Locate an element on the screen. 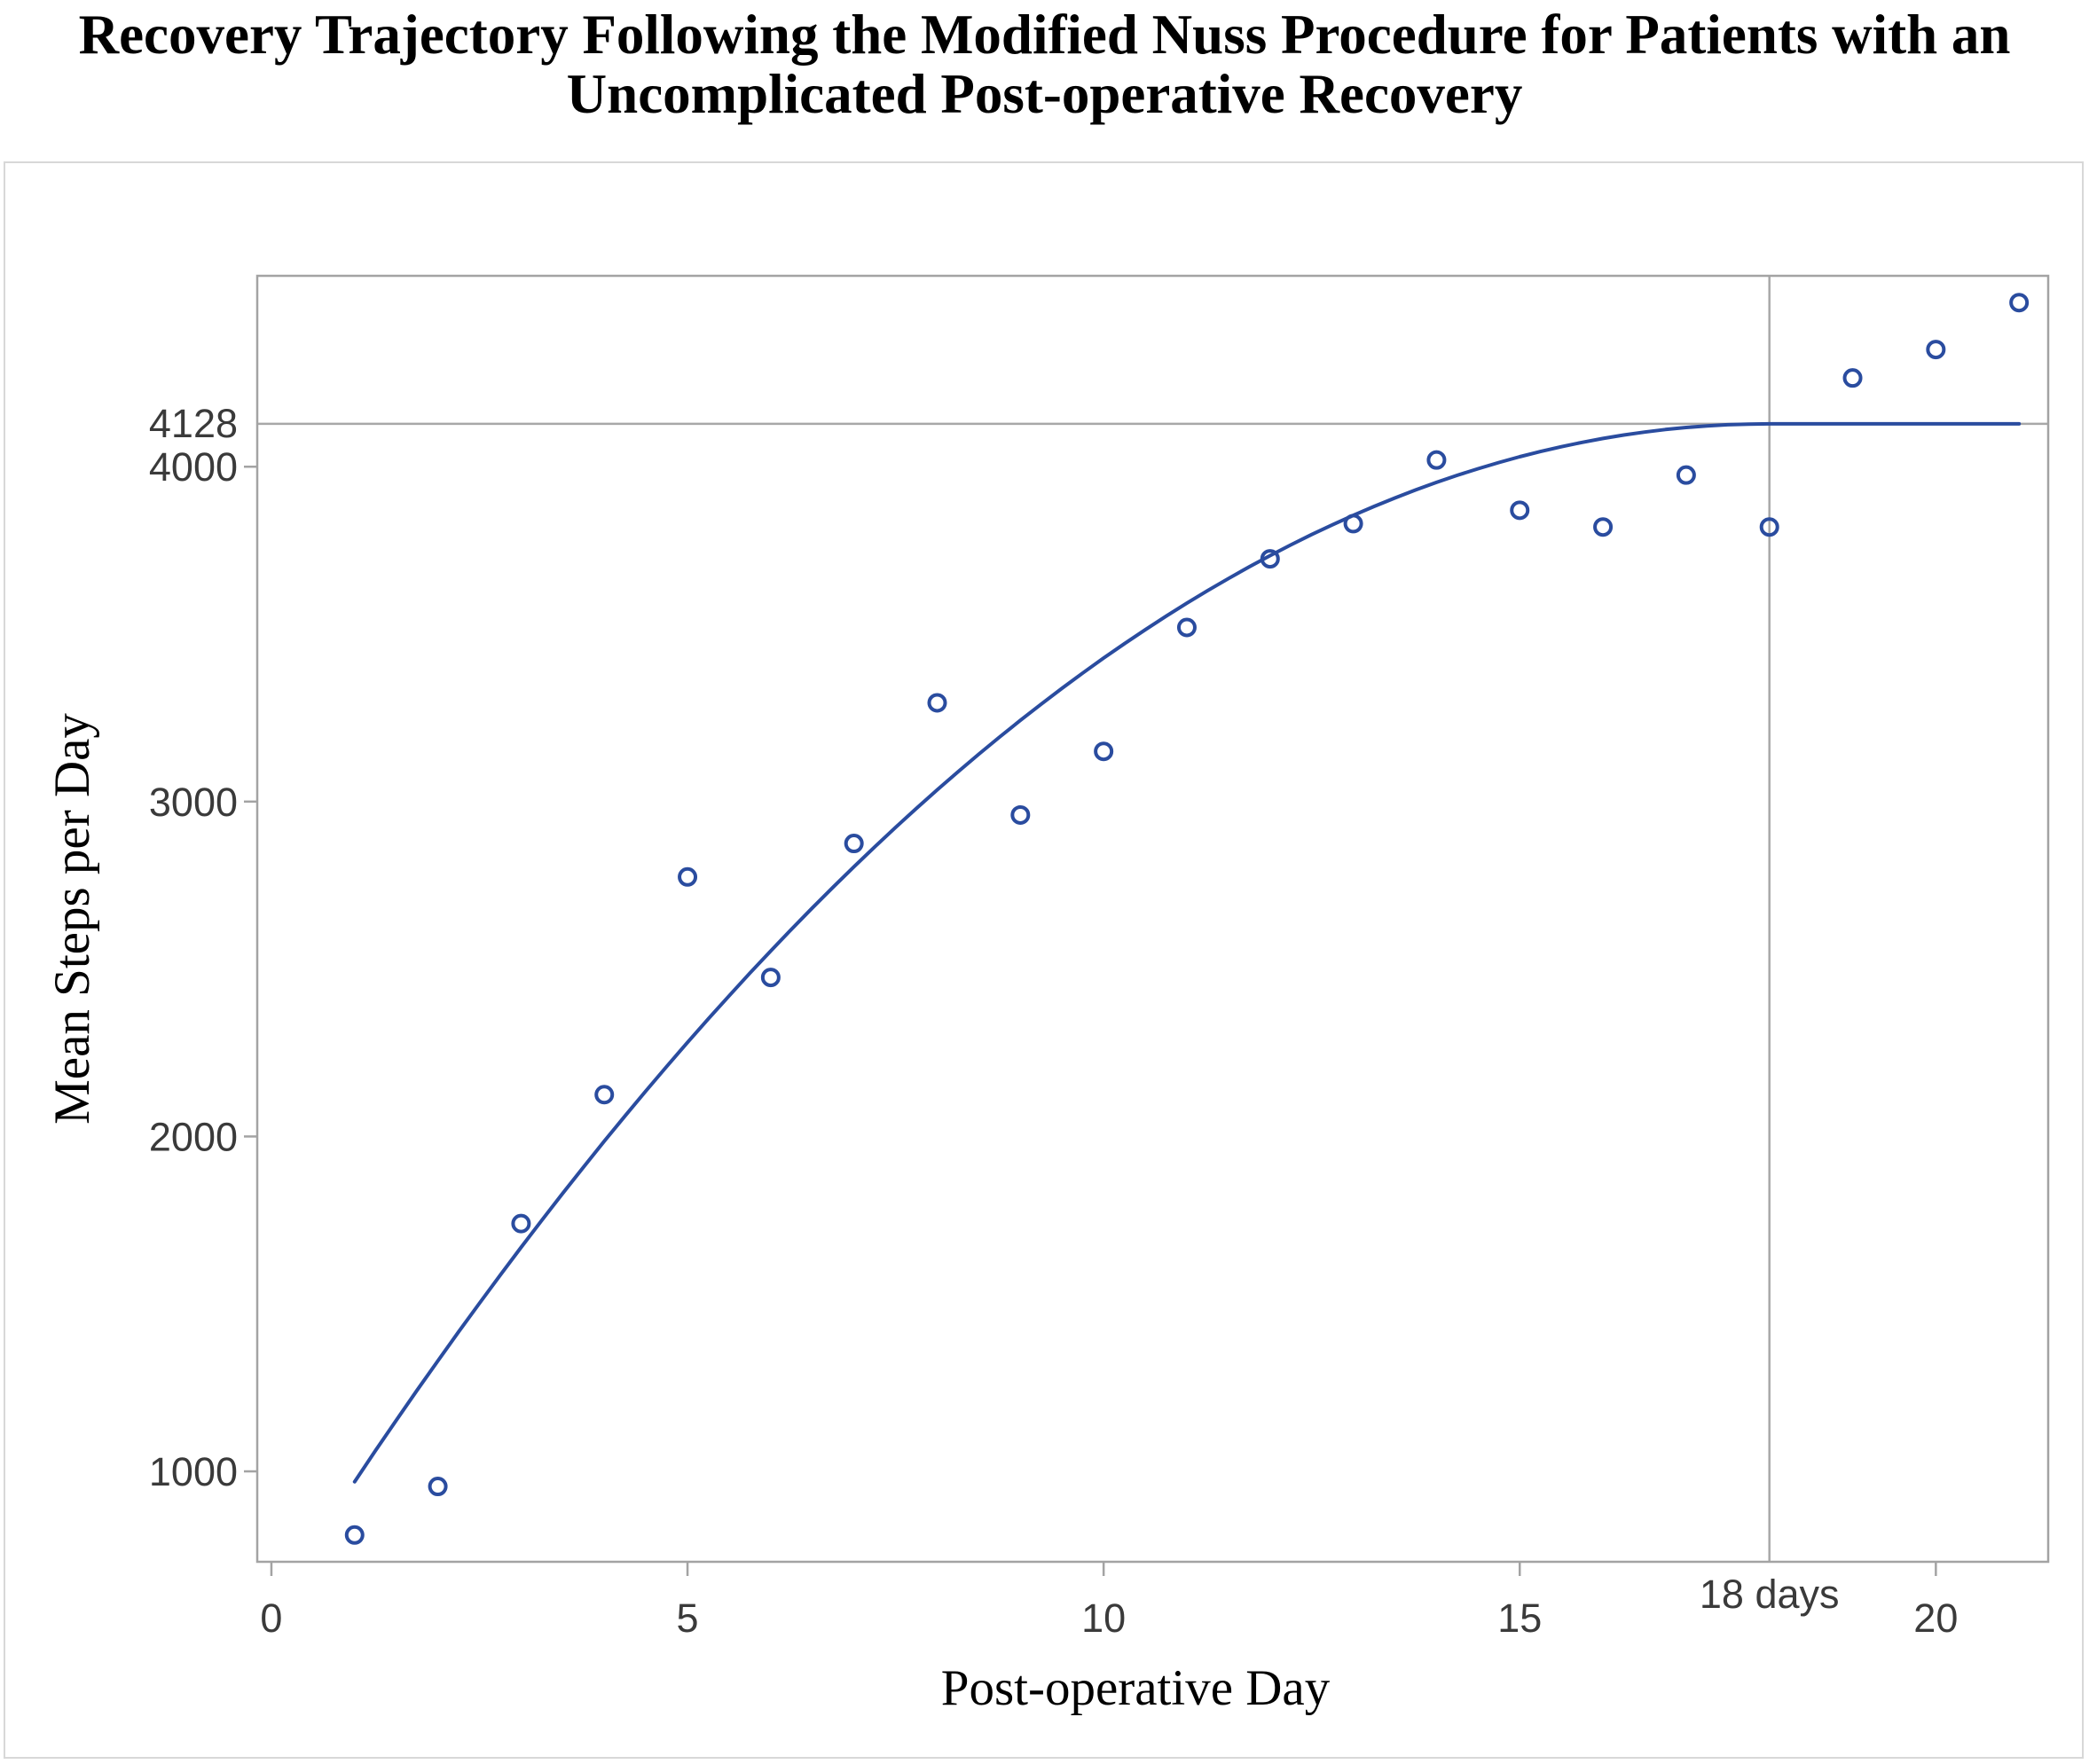 This screenshot has width=2089, height=1764. y-tick-label: 3000 is located at coordinates (193, 802).